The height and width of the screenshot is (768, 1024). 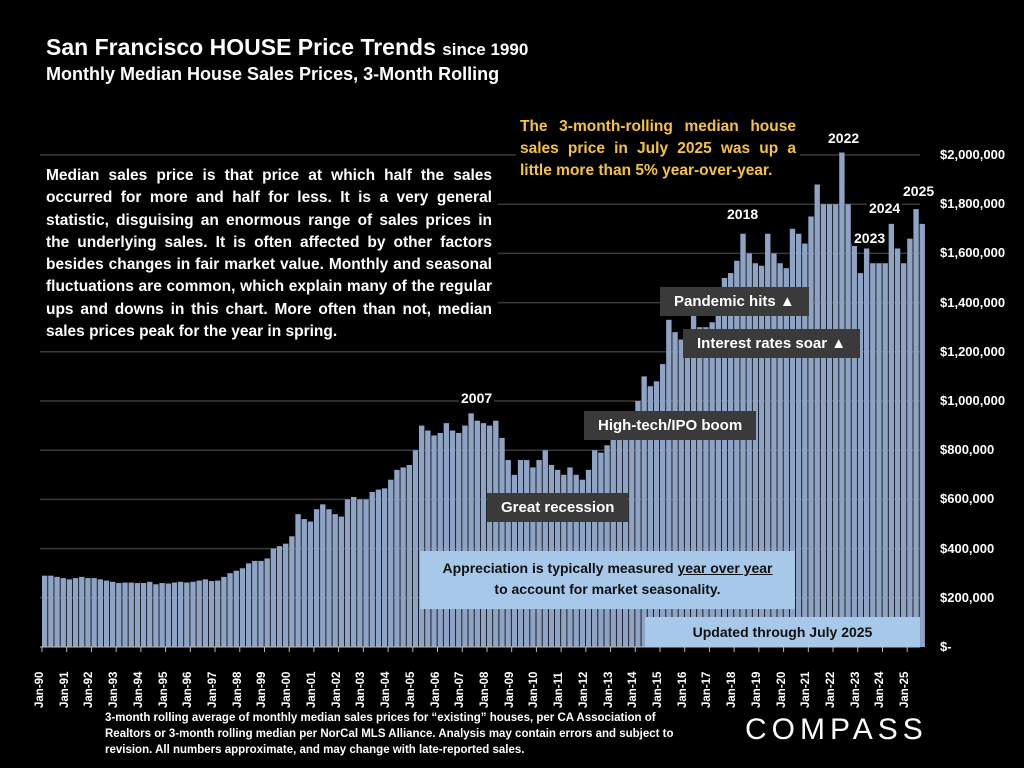 I want to click on y-tick-label: $-, so click(x=946, y=646).